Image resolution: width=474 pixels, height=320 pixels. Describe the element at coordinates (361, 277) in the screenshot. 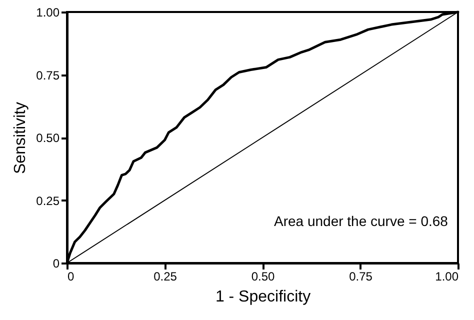

I see `x-tick-label: 0.75` at that location.